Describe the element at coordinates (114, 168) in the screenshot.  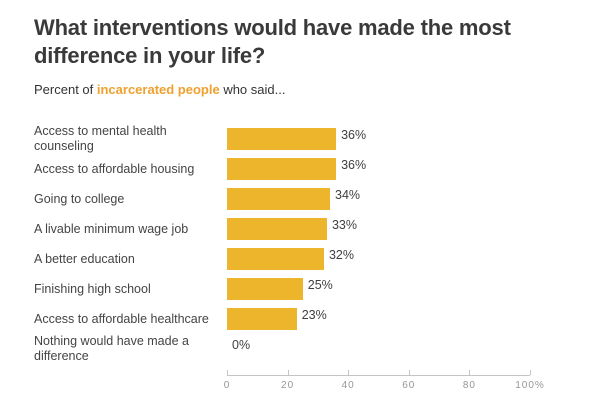
I see `category-label: Access to affordable housing` at that location.